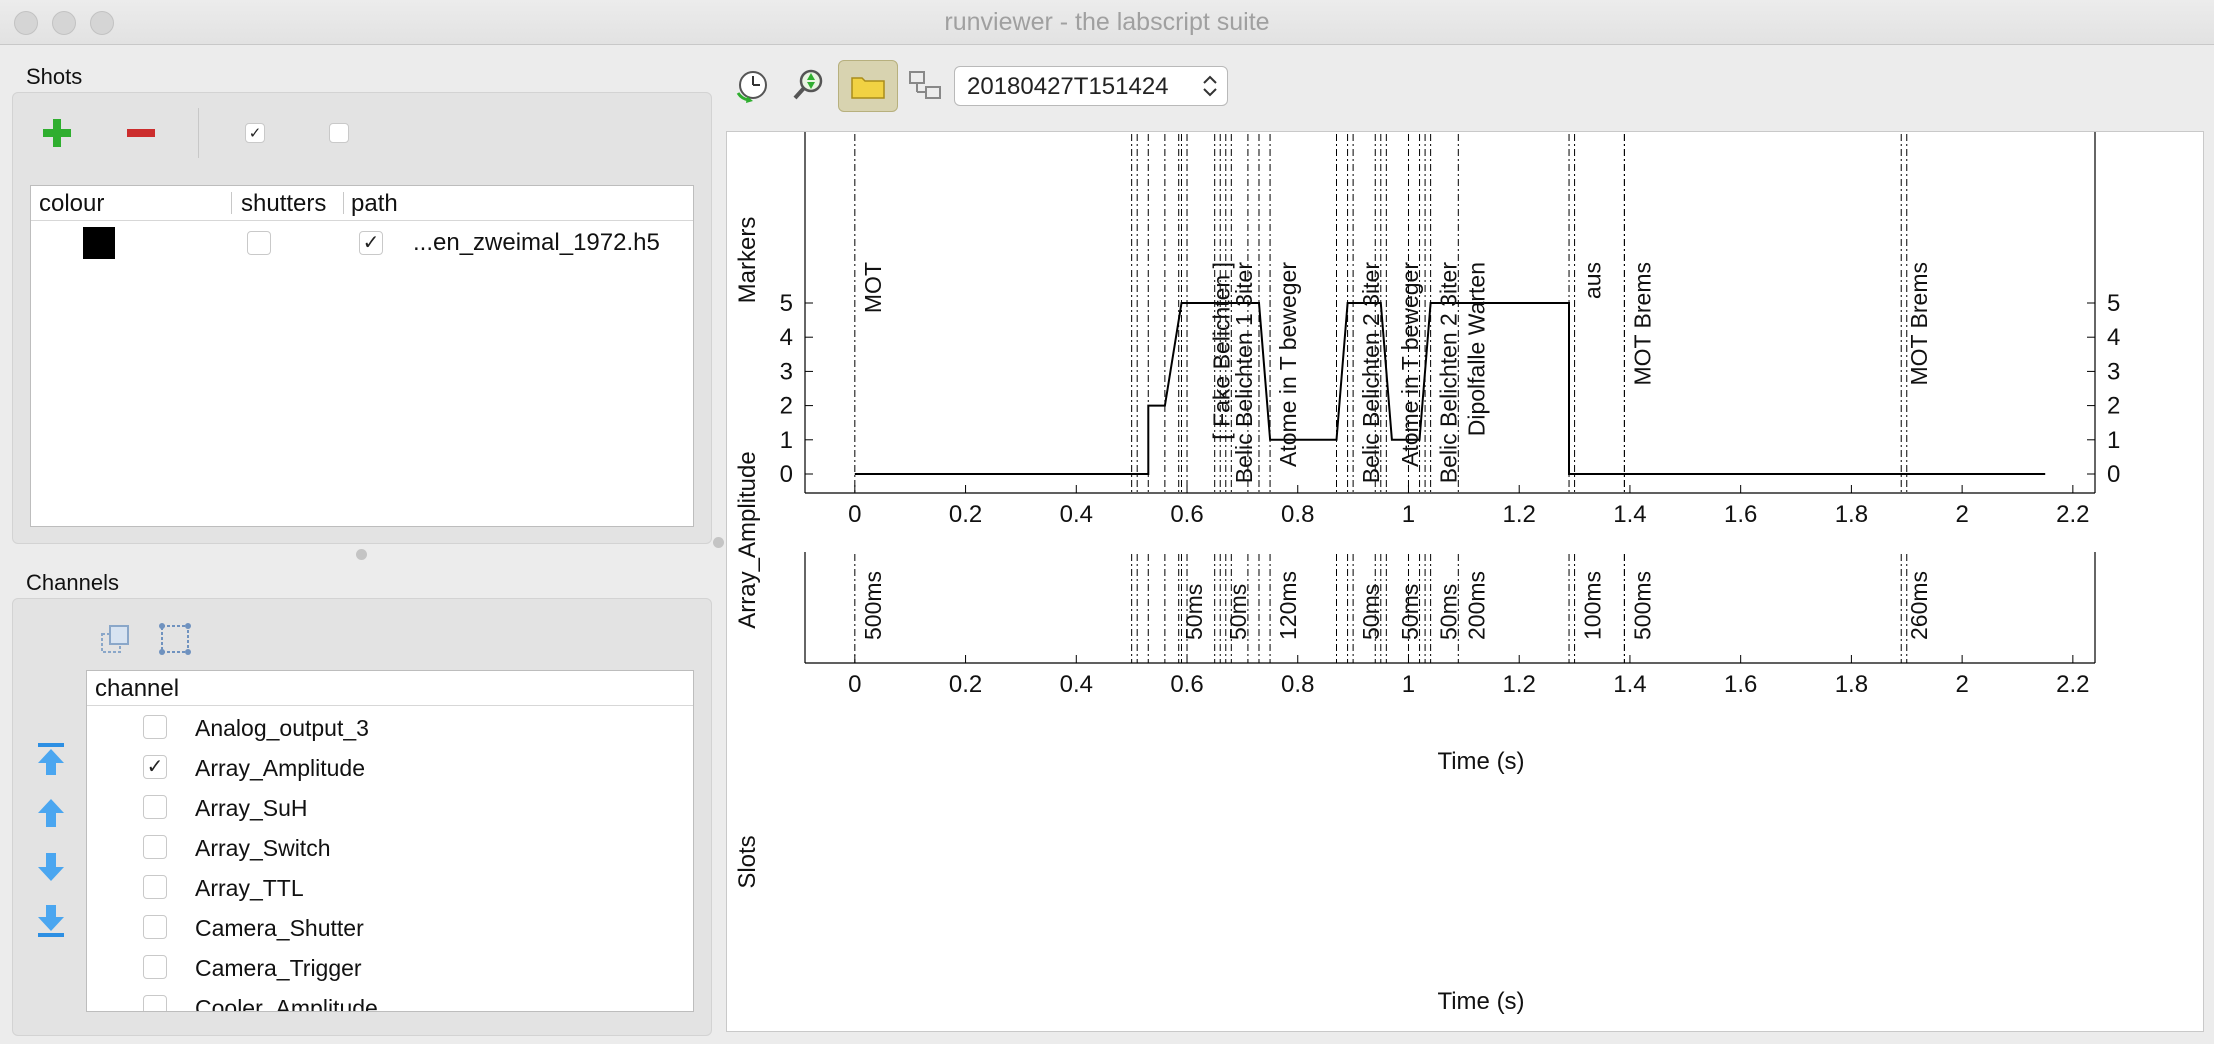 The image size is (2214, 1044). I want to click on move-to-top-button, so click(51, 759).